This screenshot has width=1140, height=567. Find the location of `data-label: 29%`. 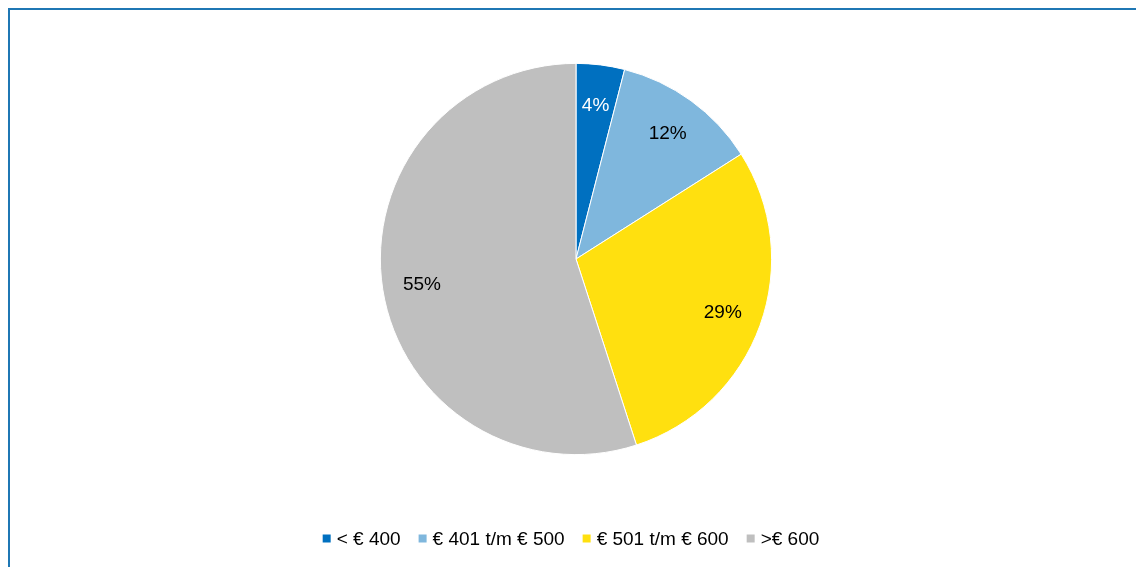

data-label: 29% is located at coordinates (722, 312).